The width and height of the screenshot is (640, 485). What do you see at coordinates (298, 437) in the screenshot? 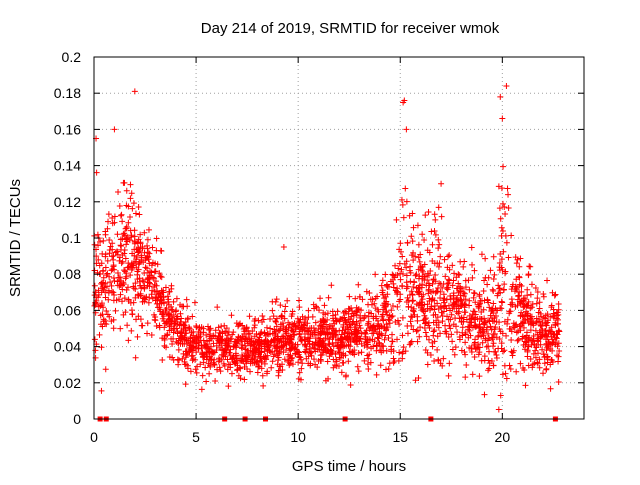
I see `x-tick-label: 10` at bounding box center [298, 437].